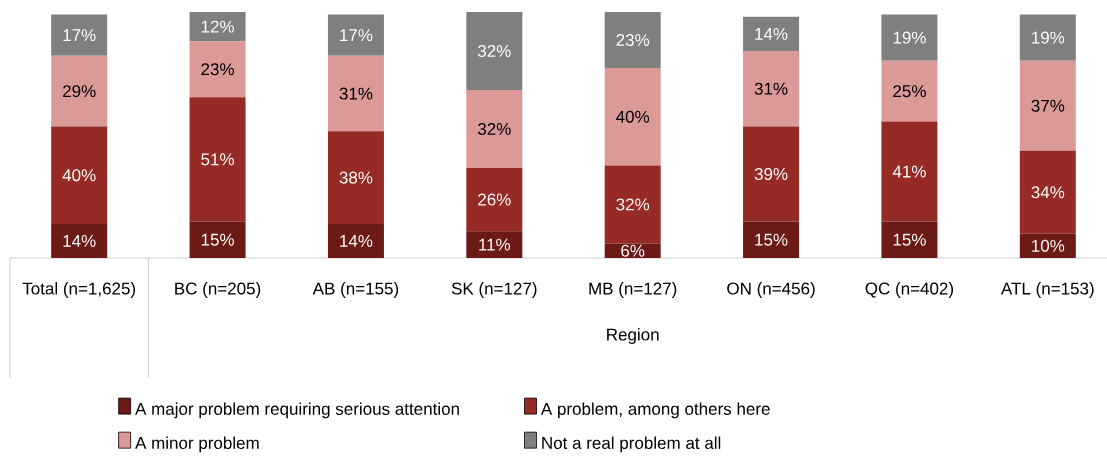 This screenshot has width=1107, height=471. I want to click on data-label: 29%, so click(79, 91).